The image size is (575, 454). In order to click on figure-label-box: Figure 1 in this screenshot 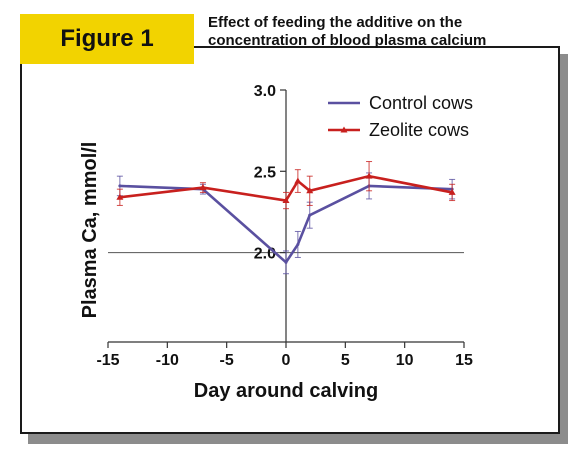, I will do `click(107, 39)`.